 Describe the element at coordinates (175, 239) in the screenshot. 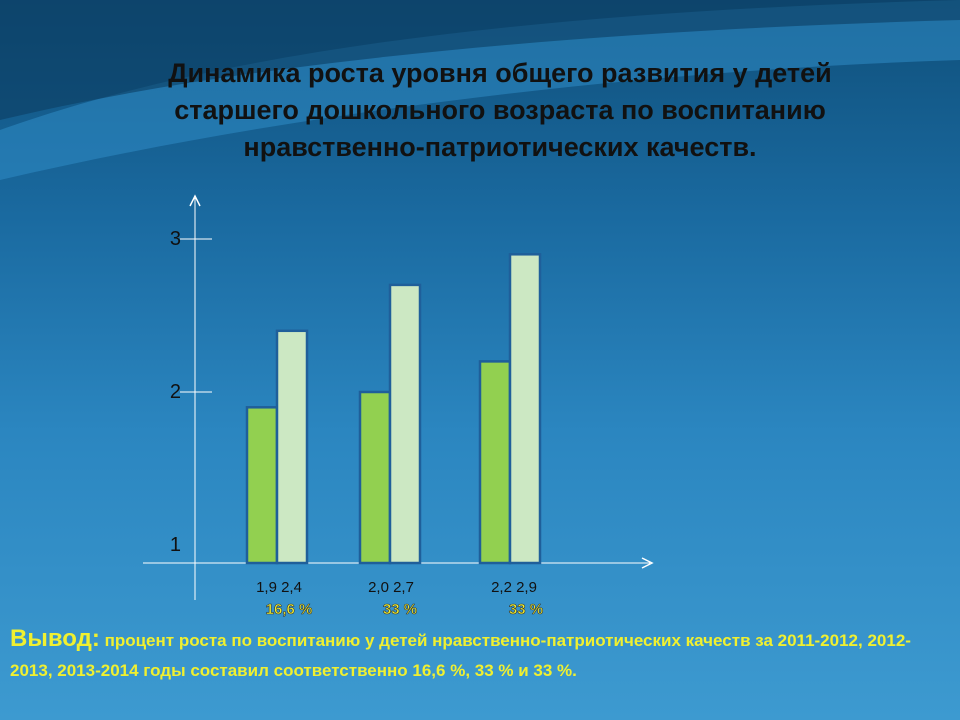

I see `y-tick-label: 3` at that location.